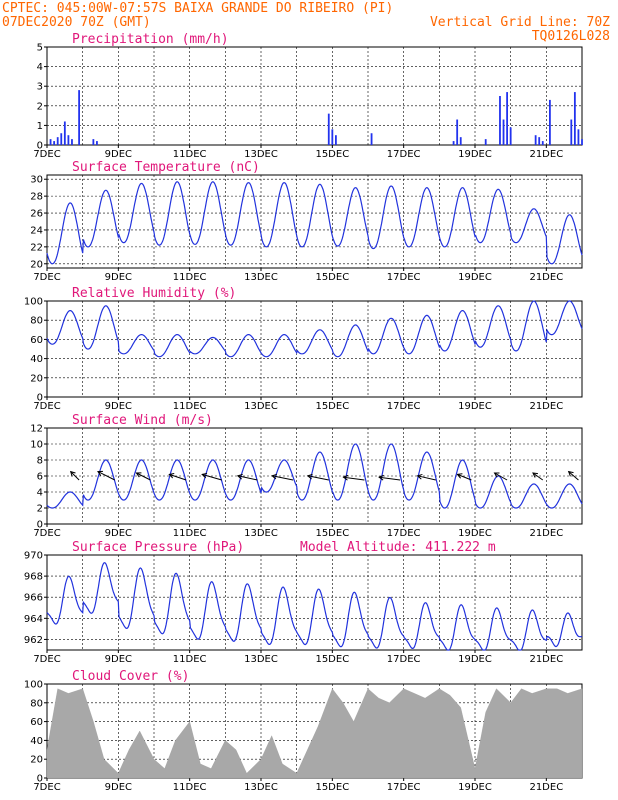  Describe the element at coordinates (571, 36) in the screenshot. I see `header-model: TQ0126L028` at that location.